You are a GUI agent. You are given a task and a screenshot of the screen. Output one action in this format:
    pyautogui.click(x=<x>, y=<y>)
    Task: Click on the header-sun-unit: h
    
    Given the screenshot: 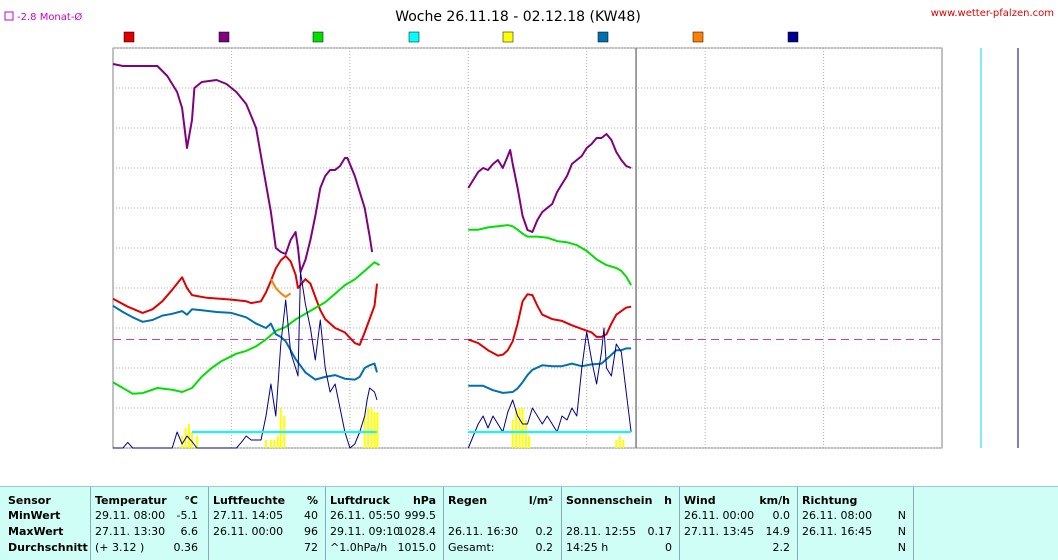 What is the action you would take?
    pyautogui.click(x=668, y=500)
    